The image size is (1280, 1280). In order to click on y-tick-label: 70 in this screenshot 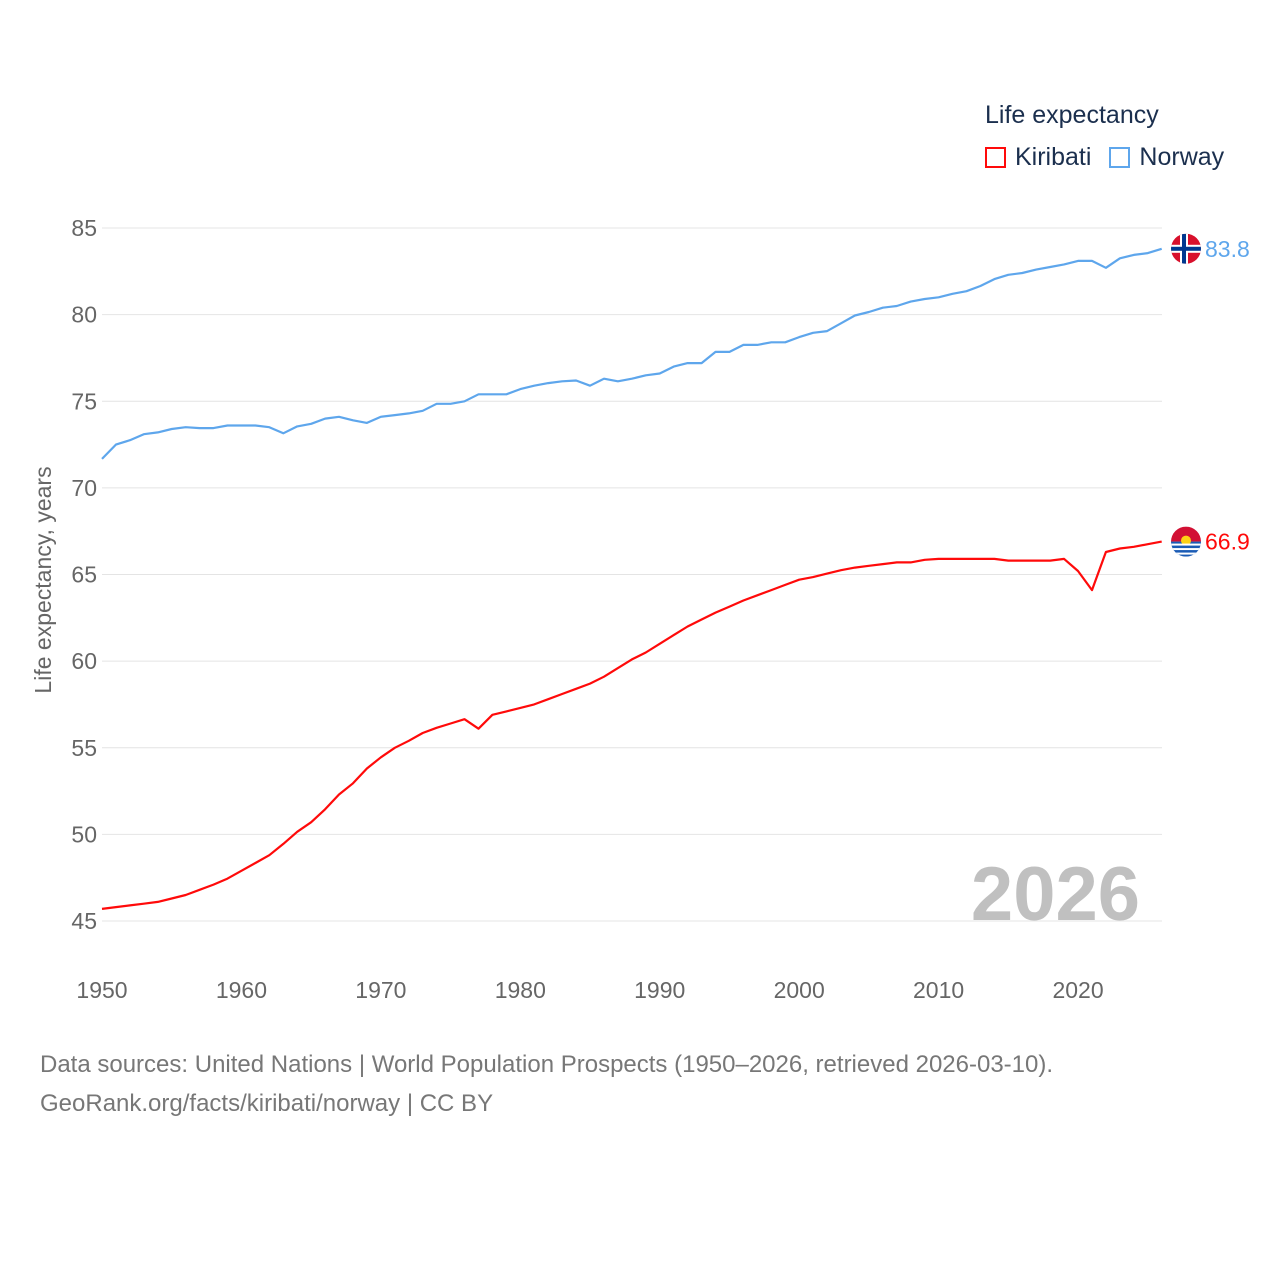, I will do `click(84, 488)`.